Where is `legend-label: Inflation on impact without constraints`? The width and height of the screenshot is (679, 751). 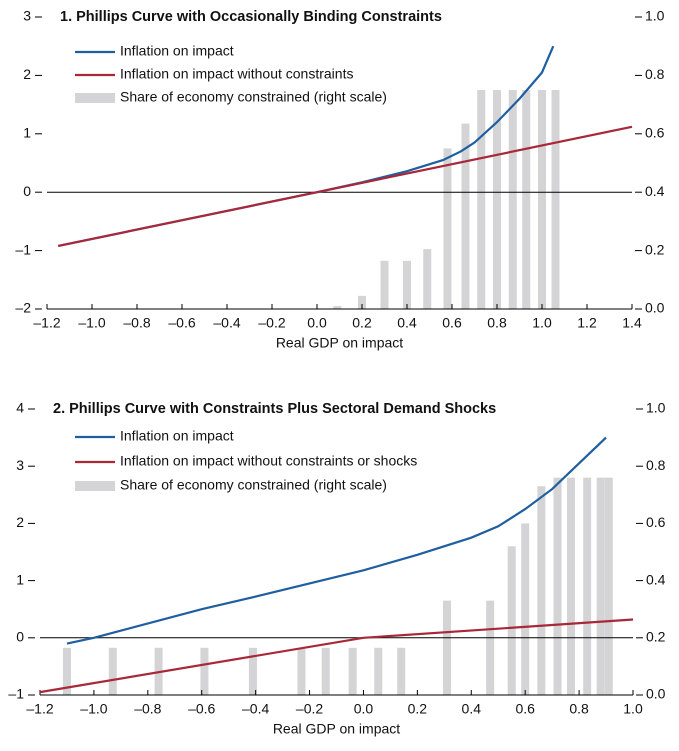
legend-label: Inflation on impact without constraints is located at coordinates (236, 74).